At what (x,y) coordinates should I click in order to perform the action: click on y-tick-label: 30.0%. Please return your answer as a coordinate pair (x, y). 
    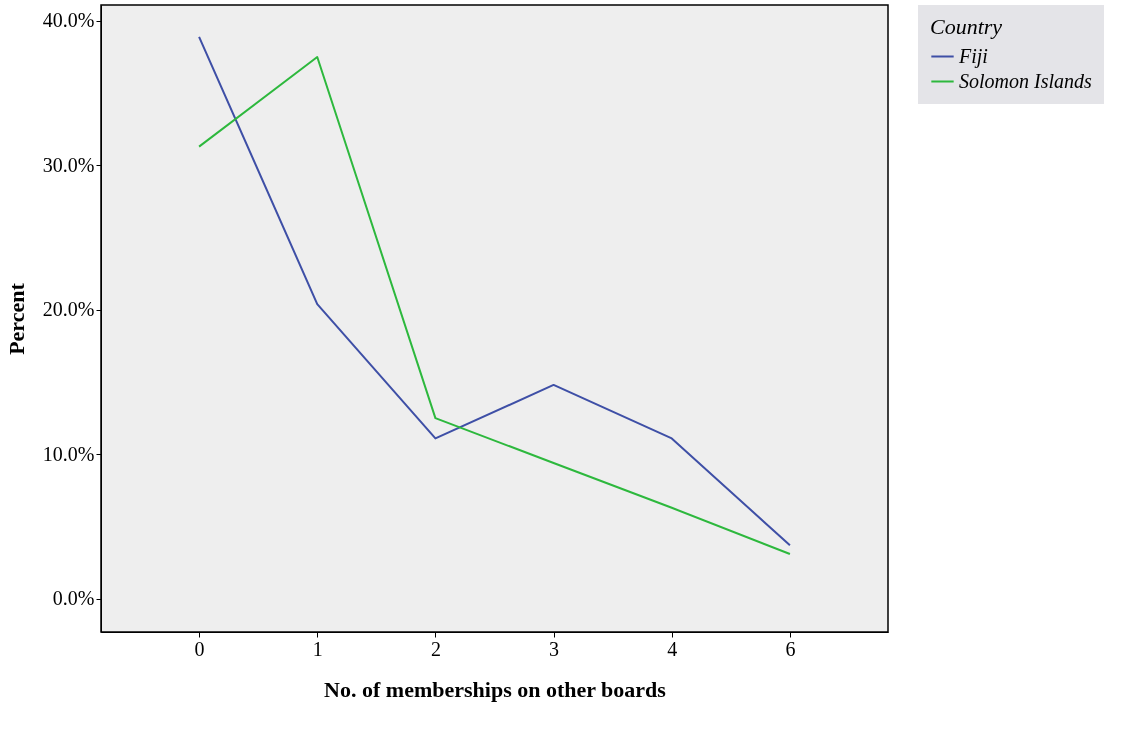
    Looking at the image, I should click on (68, 164).